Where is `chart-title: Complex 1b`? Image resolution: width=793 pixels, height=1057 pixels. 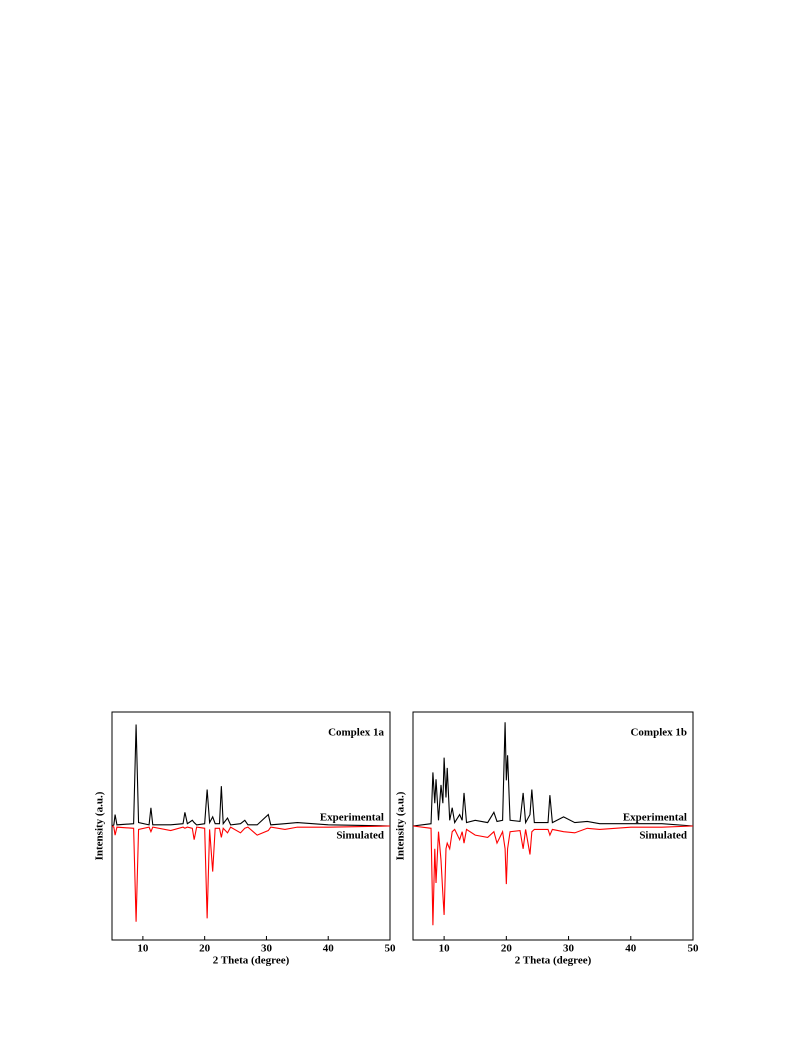
chart-title: Complex 1b is located at coordinates (658, 733).